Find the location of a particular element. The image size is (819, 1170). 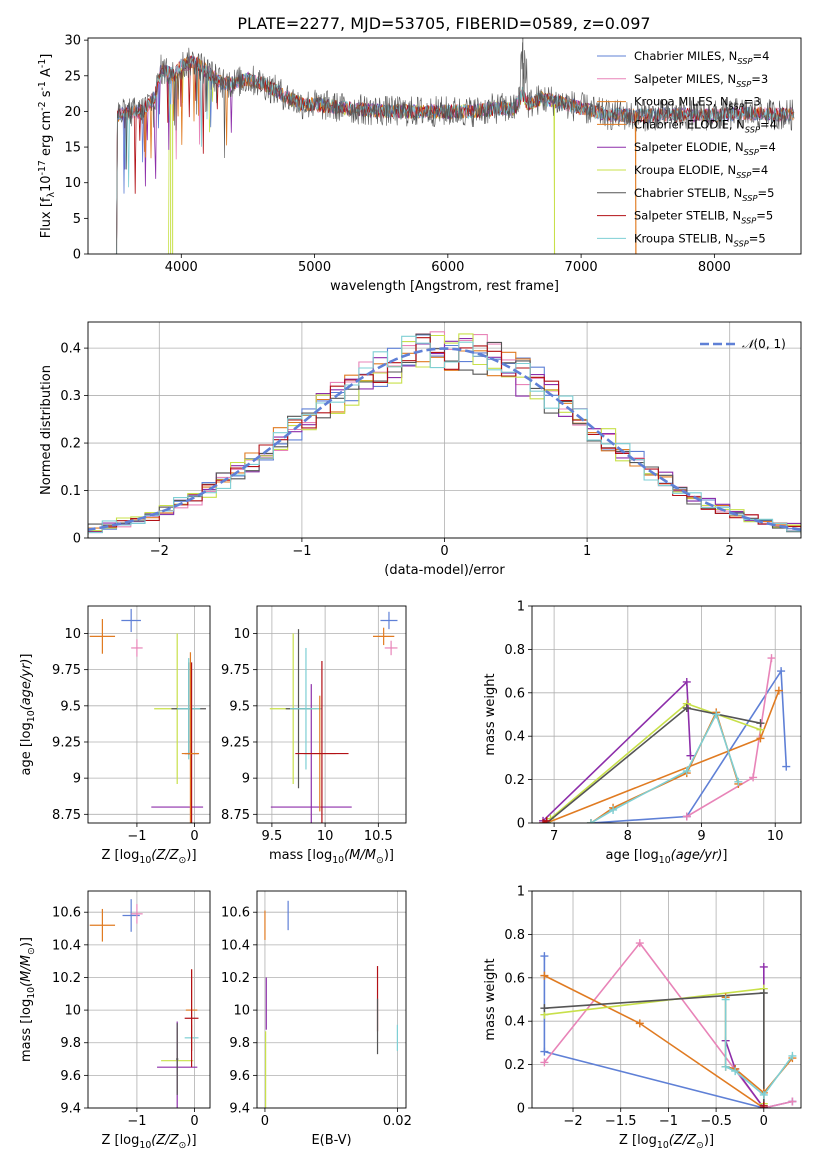

weight-line-chabrier-miles is located at coordinates (689, 745).